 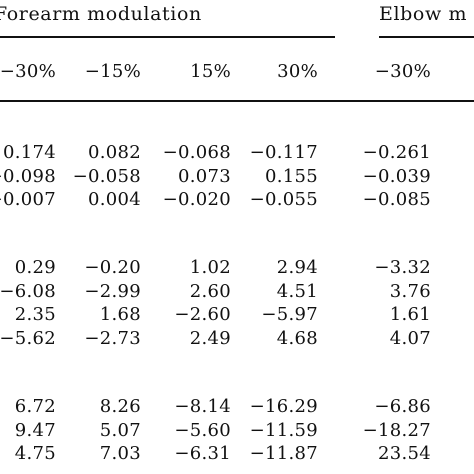 What do you see at coordinates (28, 199) in the screenshot?
I see `table-cell: −0.007` at bounding box center [28, 199].